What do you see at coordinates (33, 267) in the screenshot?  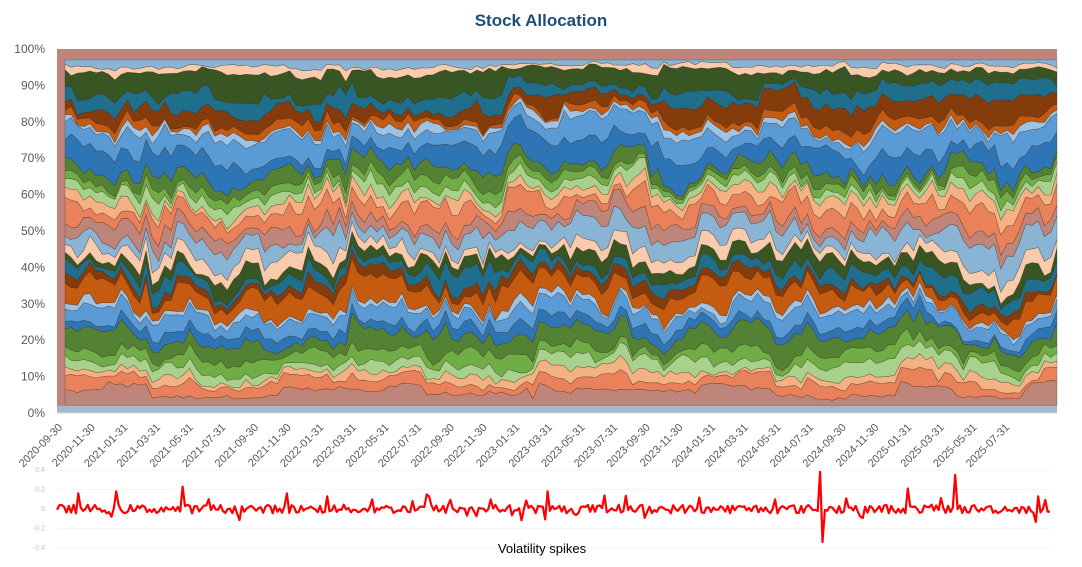 I see `y-tick-label: 40%` at bounding box center [33, 267].